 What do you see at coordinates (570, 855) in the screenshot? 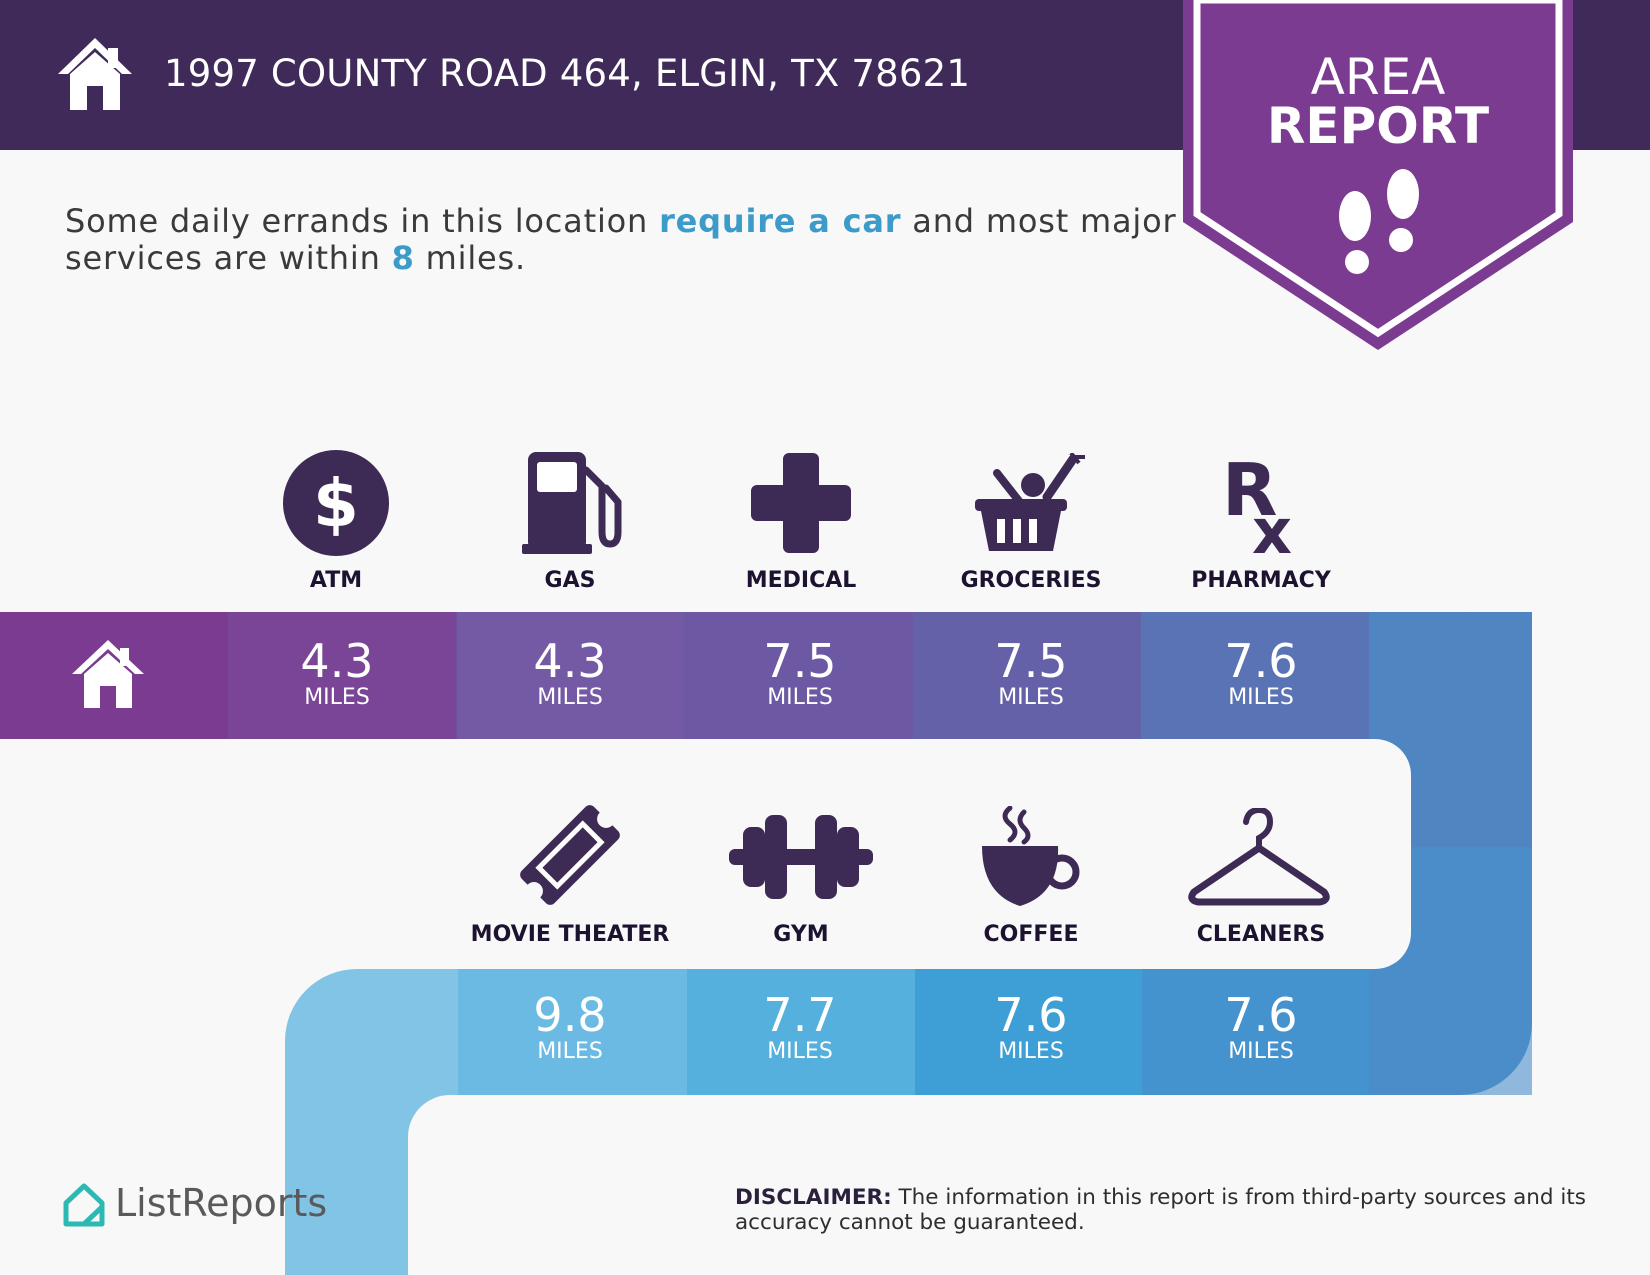
I see `ticket-icon` at bounding box center [570, 855].